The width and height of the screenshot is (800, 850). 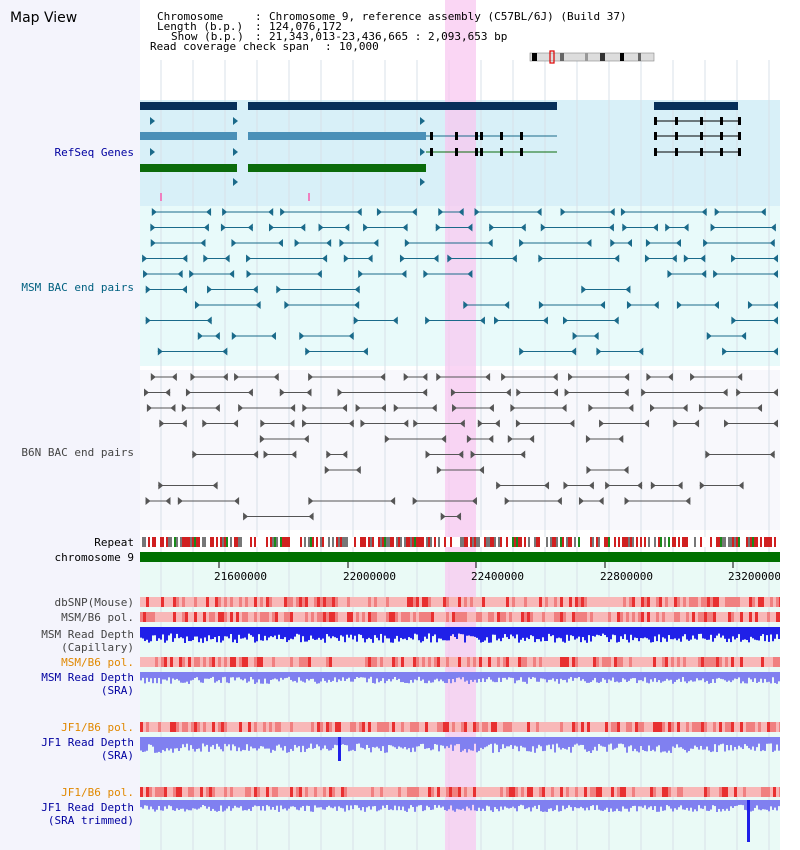 What do you see at coordinates (94, 602) in the screenshot?
I see `track-label-dbsnp: dbSNP(Mouse)` at bounding box center [94, 602].